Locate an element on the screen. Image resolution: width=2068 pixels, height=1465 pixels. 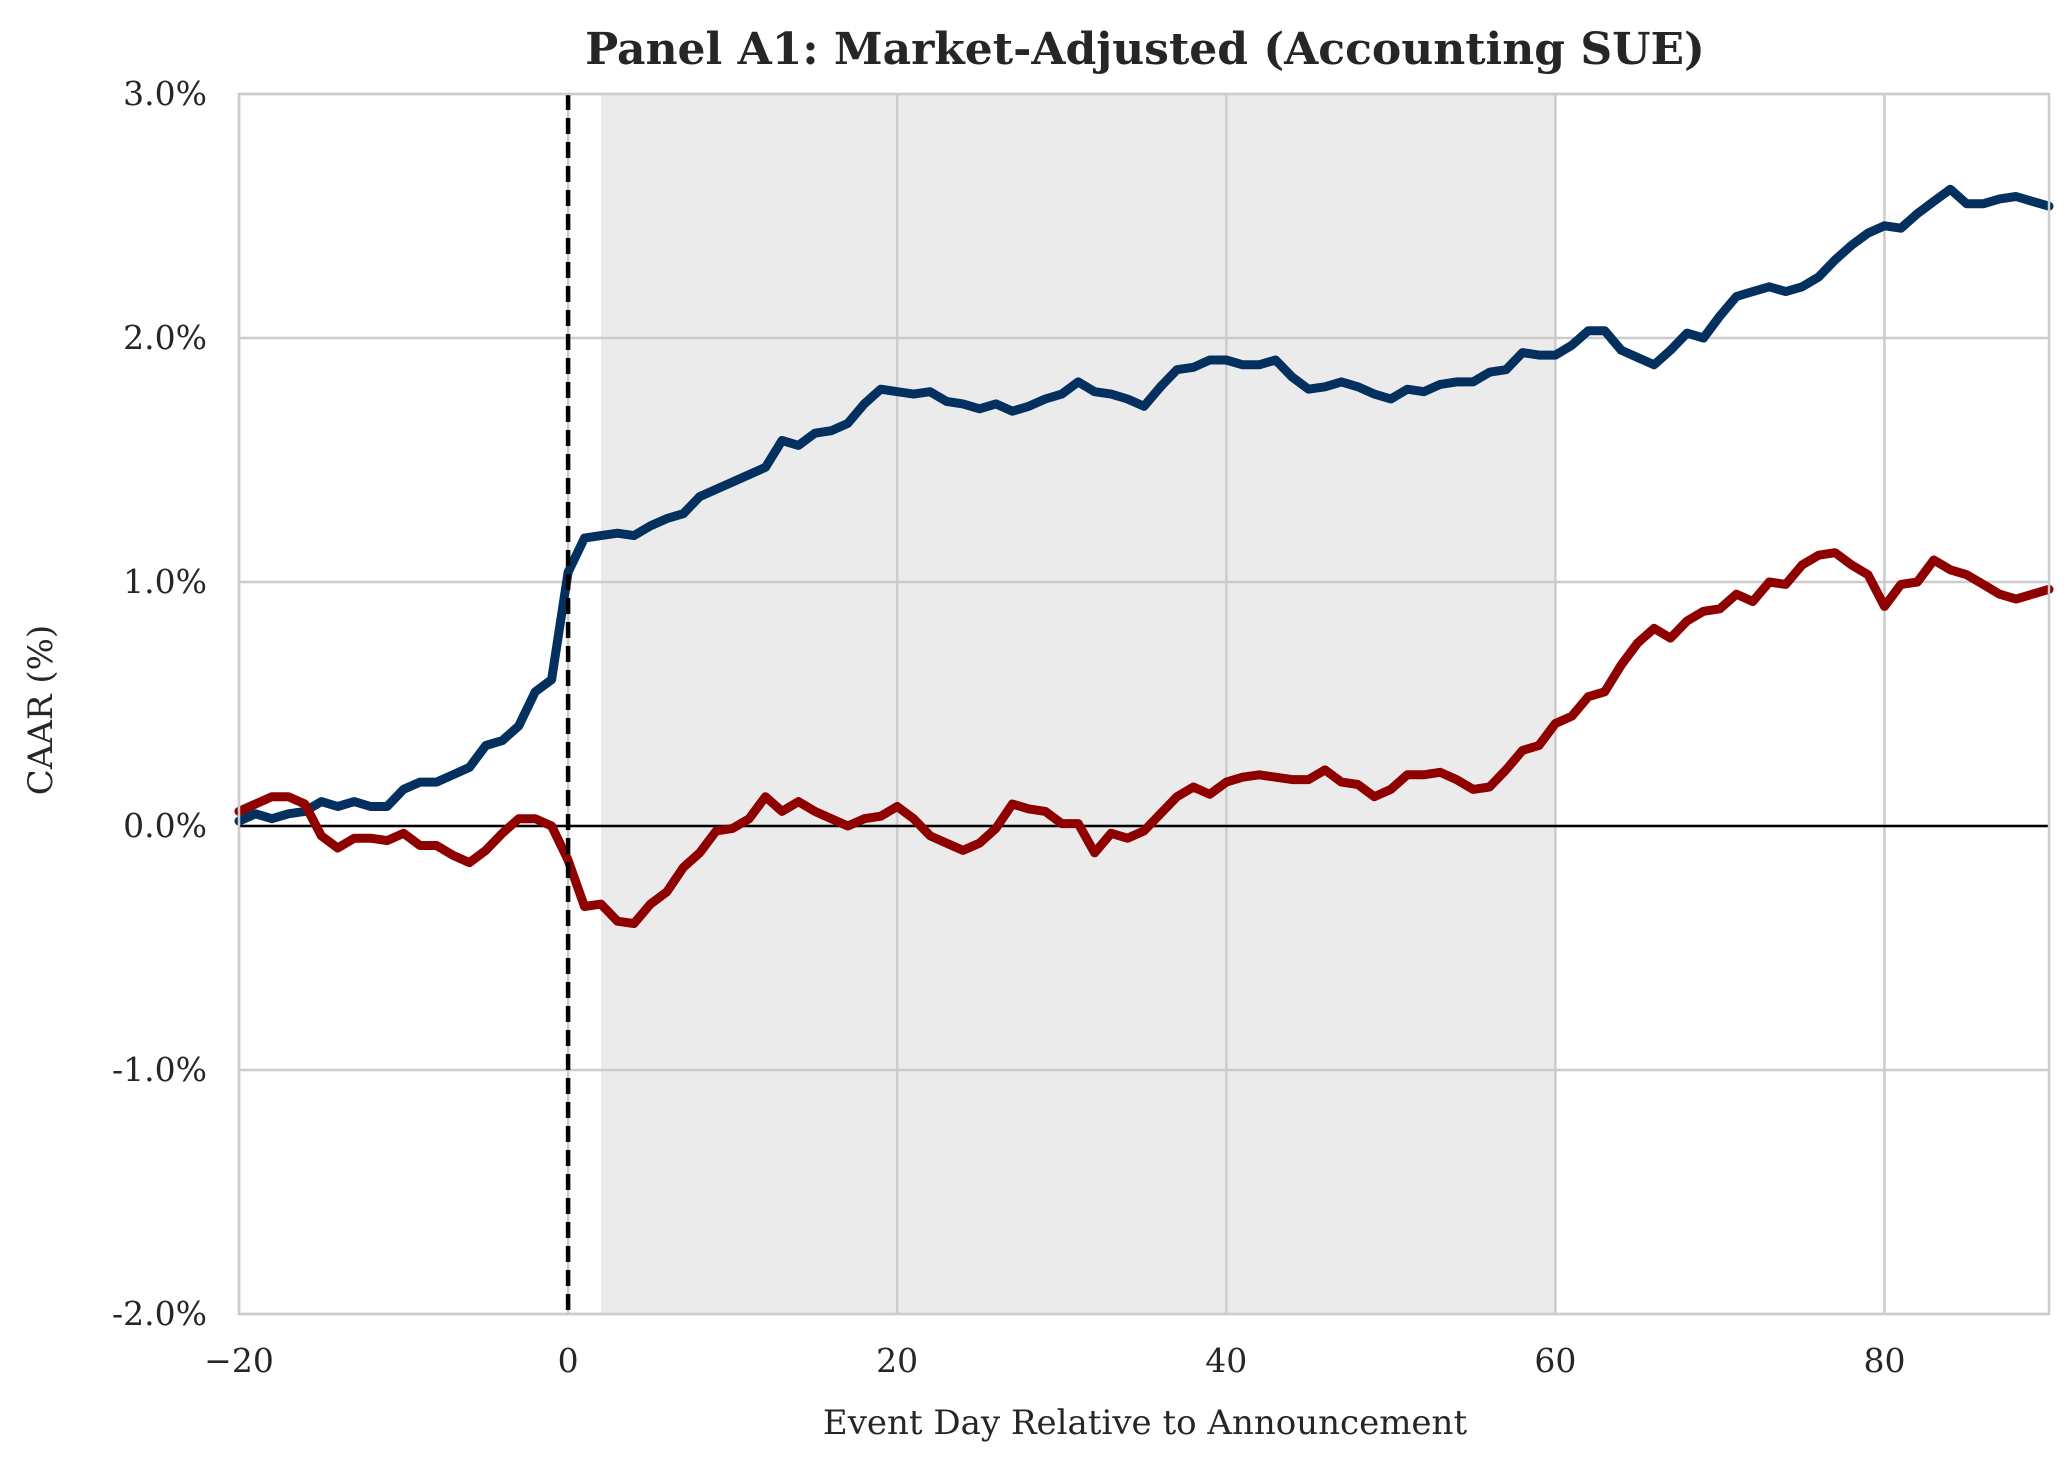
x-tick-label: 20 is located at coordinates (897, 1360).